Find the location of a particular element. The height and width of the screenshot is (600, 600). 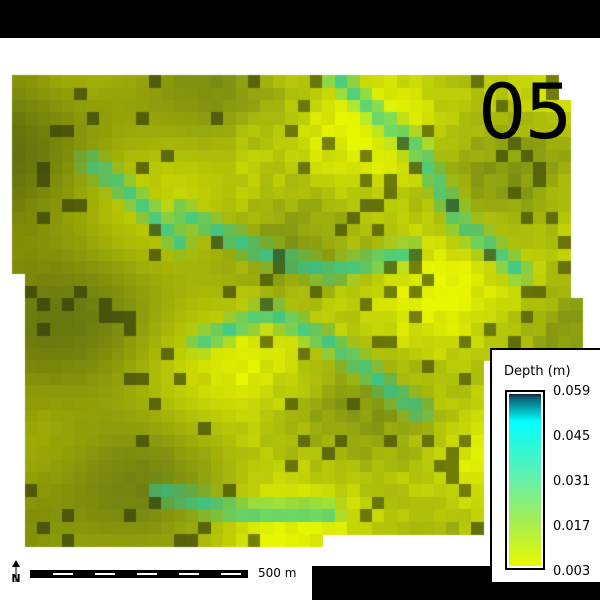

north-label: N is located at coordinates (15, 578).